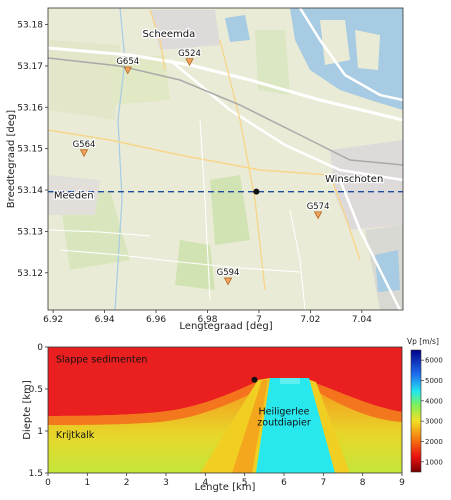 Image resolution: width=451 pixels, height=500 pixels. Describe the element at coordinates (354, 179) in the screenshot. I see `place-label: Winschoten` at that location.